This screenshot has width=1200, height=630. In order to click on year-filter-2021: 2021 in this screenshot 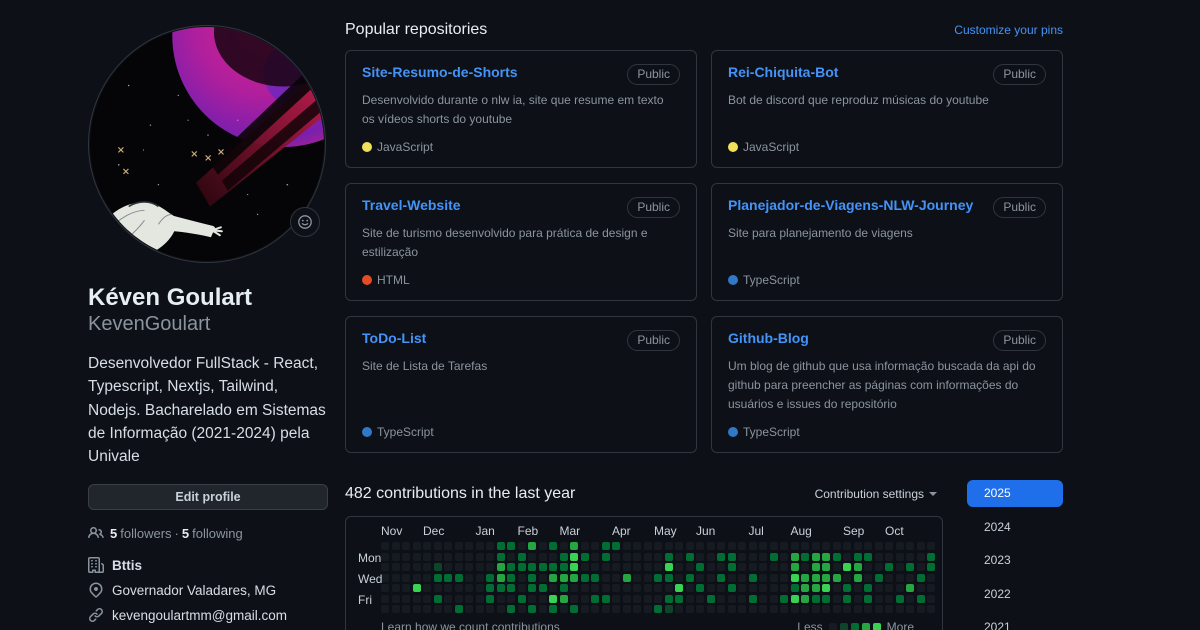, I will do `click(997, 625)`.